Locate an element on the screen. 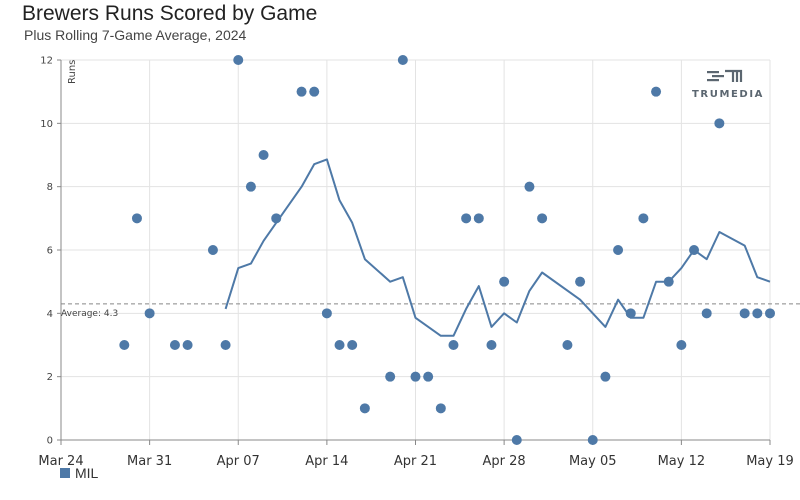  x-tick-label: May 05 is located at coordinates (593, 461).